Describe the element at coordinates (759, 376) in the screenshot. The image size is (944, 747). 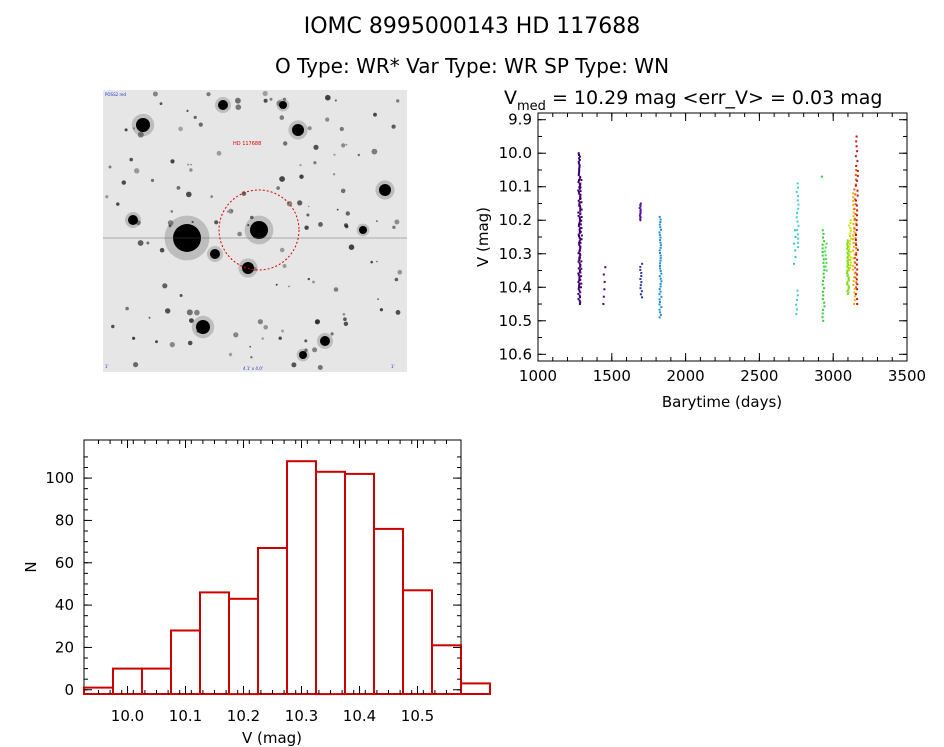
I see `lc-x-tick-label: 2500` at that location.